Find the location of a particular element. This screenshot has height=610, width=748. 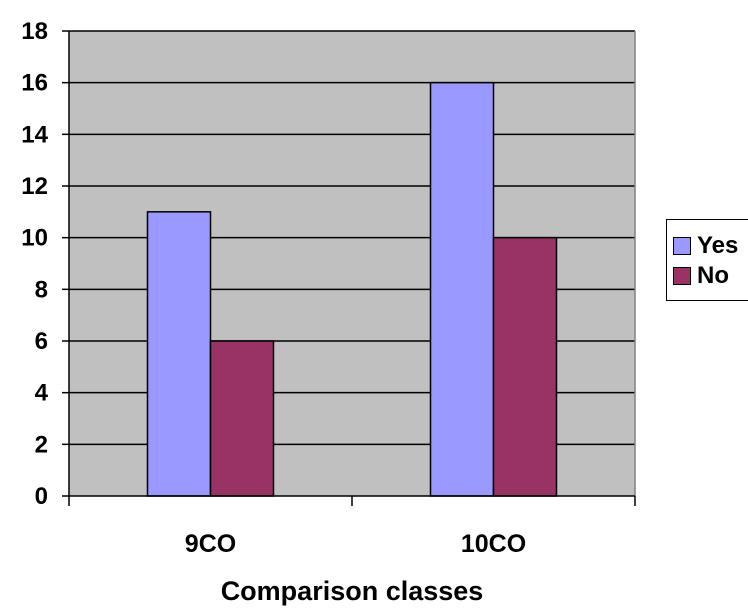

legend: Yes No is located at coordinates (707, 260).